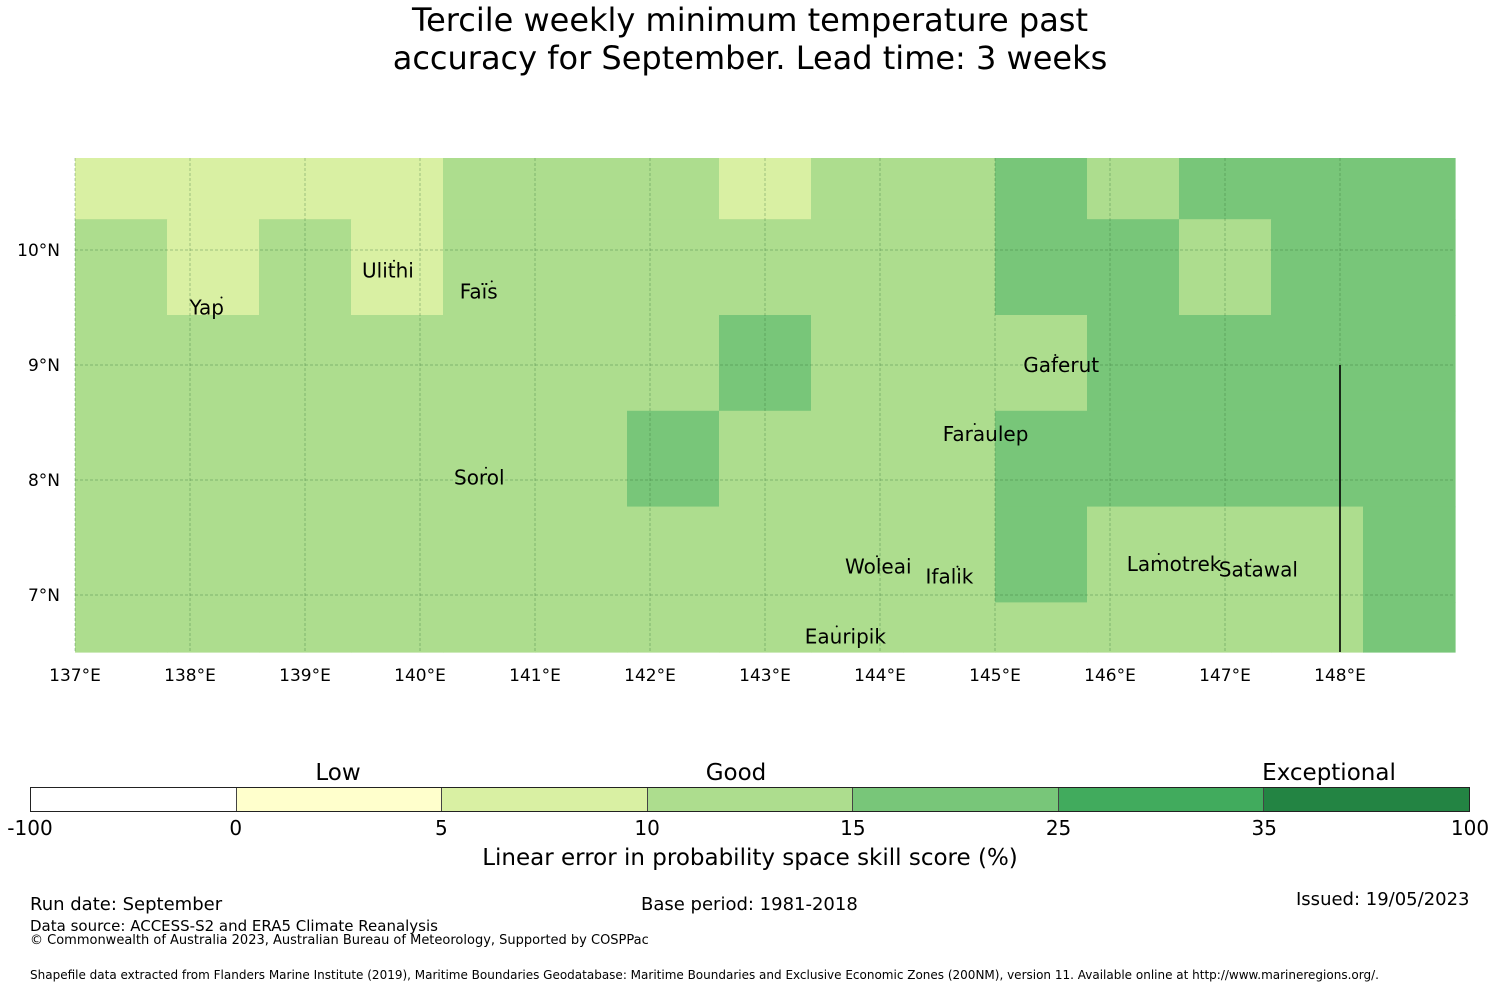  What do you see at coordinates (650, 676) in the screenshot?
I see `lon-tick-label: 142°E` at bounding box center [650, 676].